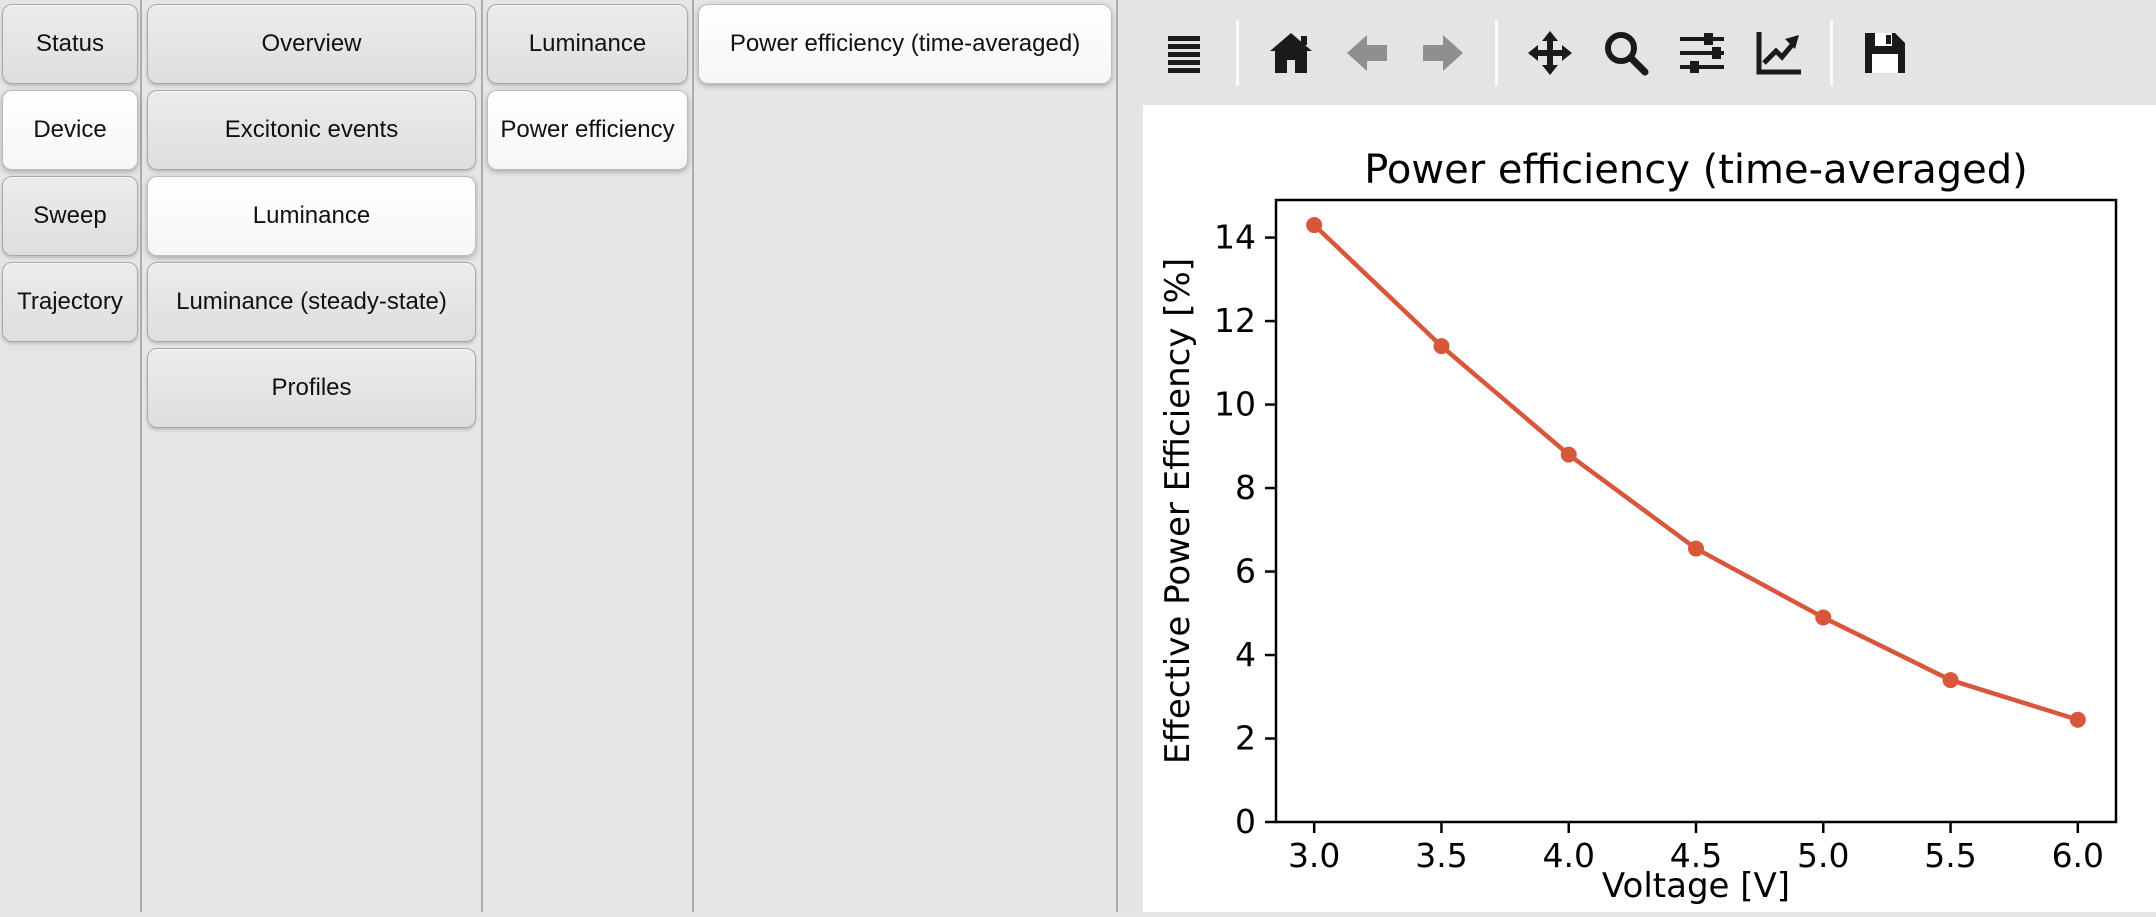 The width and height of the screenshot is (2156, 917). I want to click on subplots-icon, so click(1702, 53).